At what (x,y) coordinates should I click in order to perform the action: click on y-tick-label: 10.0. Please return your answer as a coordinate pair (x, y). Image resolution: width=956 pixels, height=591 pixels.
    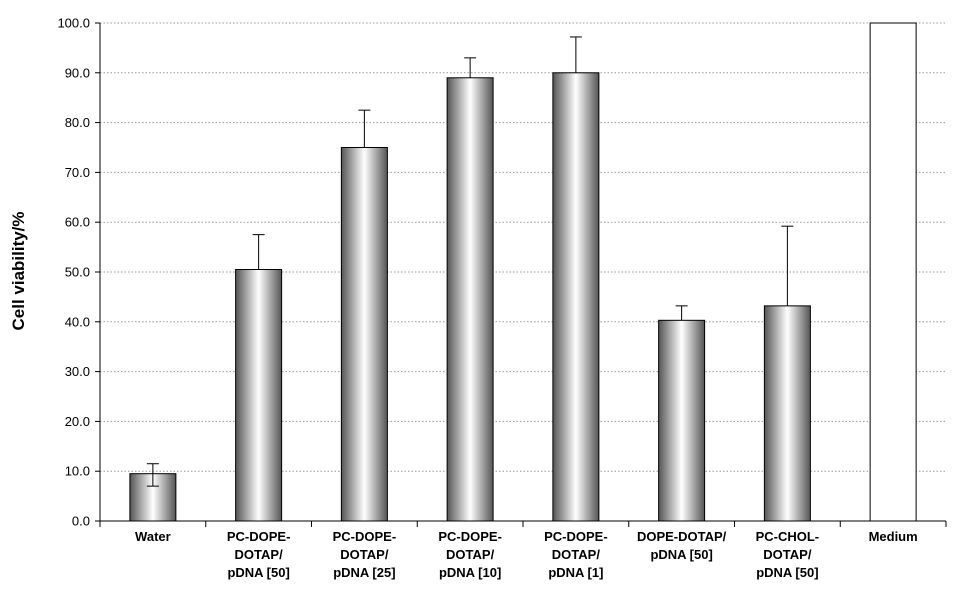
    Looking at the image, I should click on (77, 471).